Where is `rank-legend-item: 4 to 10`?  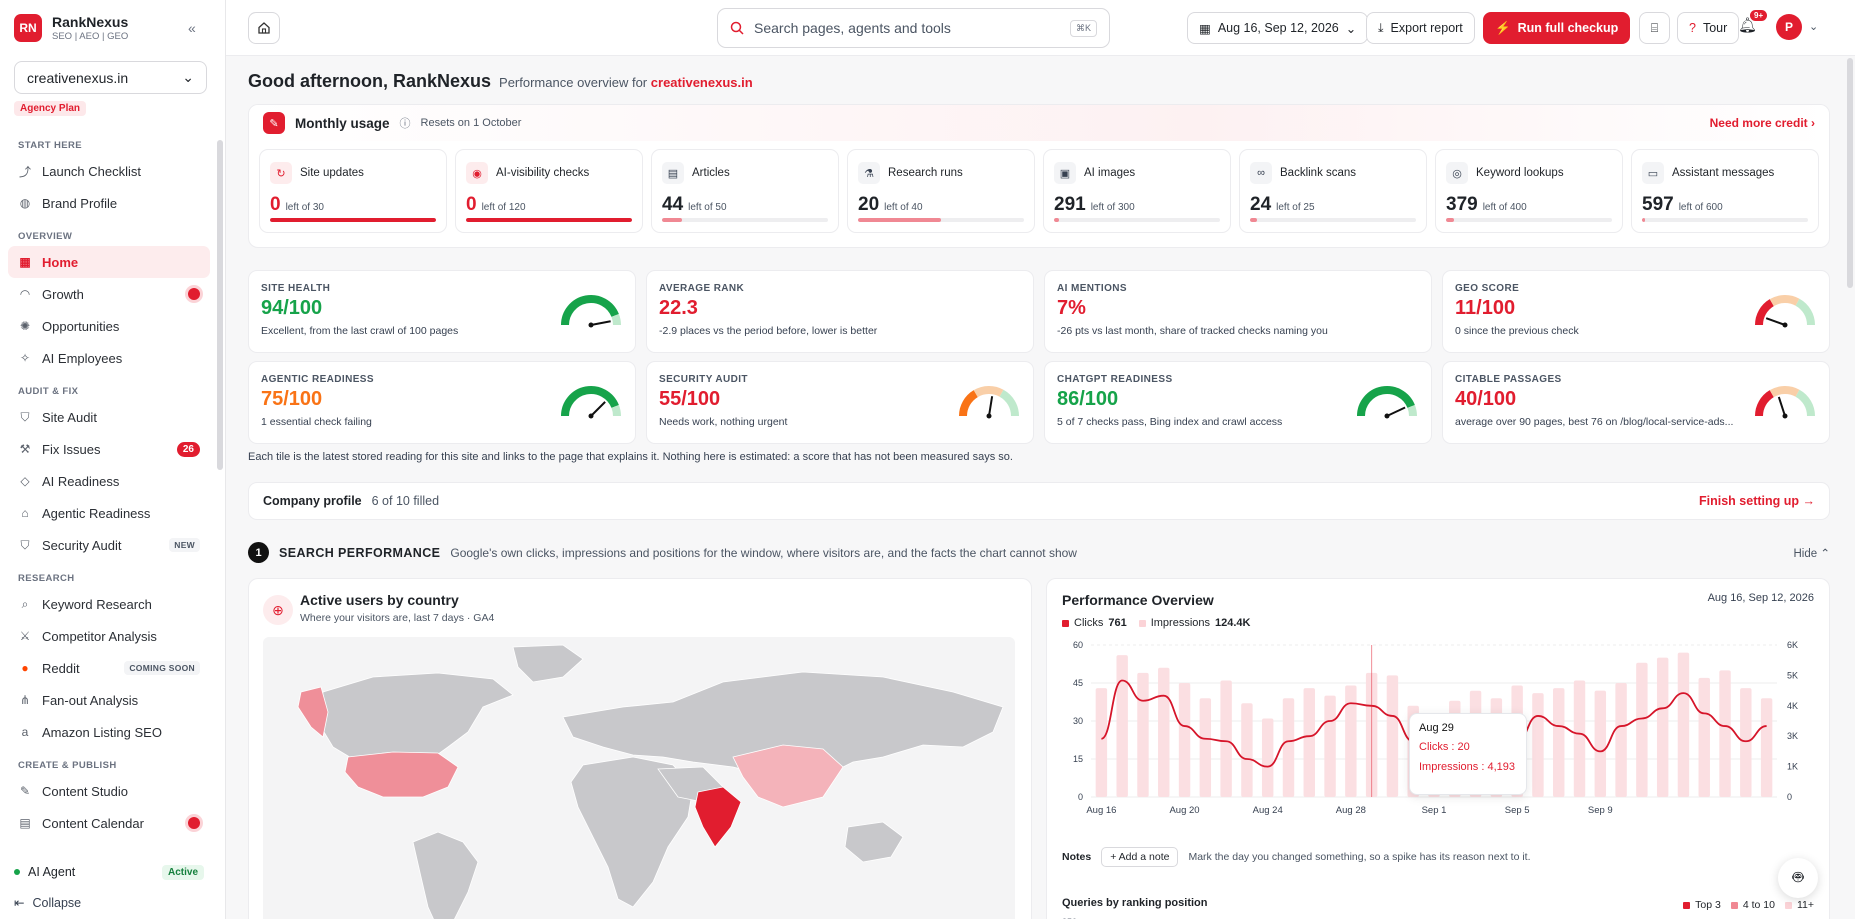 rank-legend-item: 4 to 10 is located at coordinates (1752, 905).